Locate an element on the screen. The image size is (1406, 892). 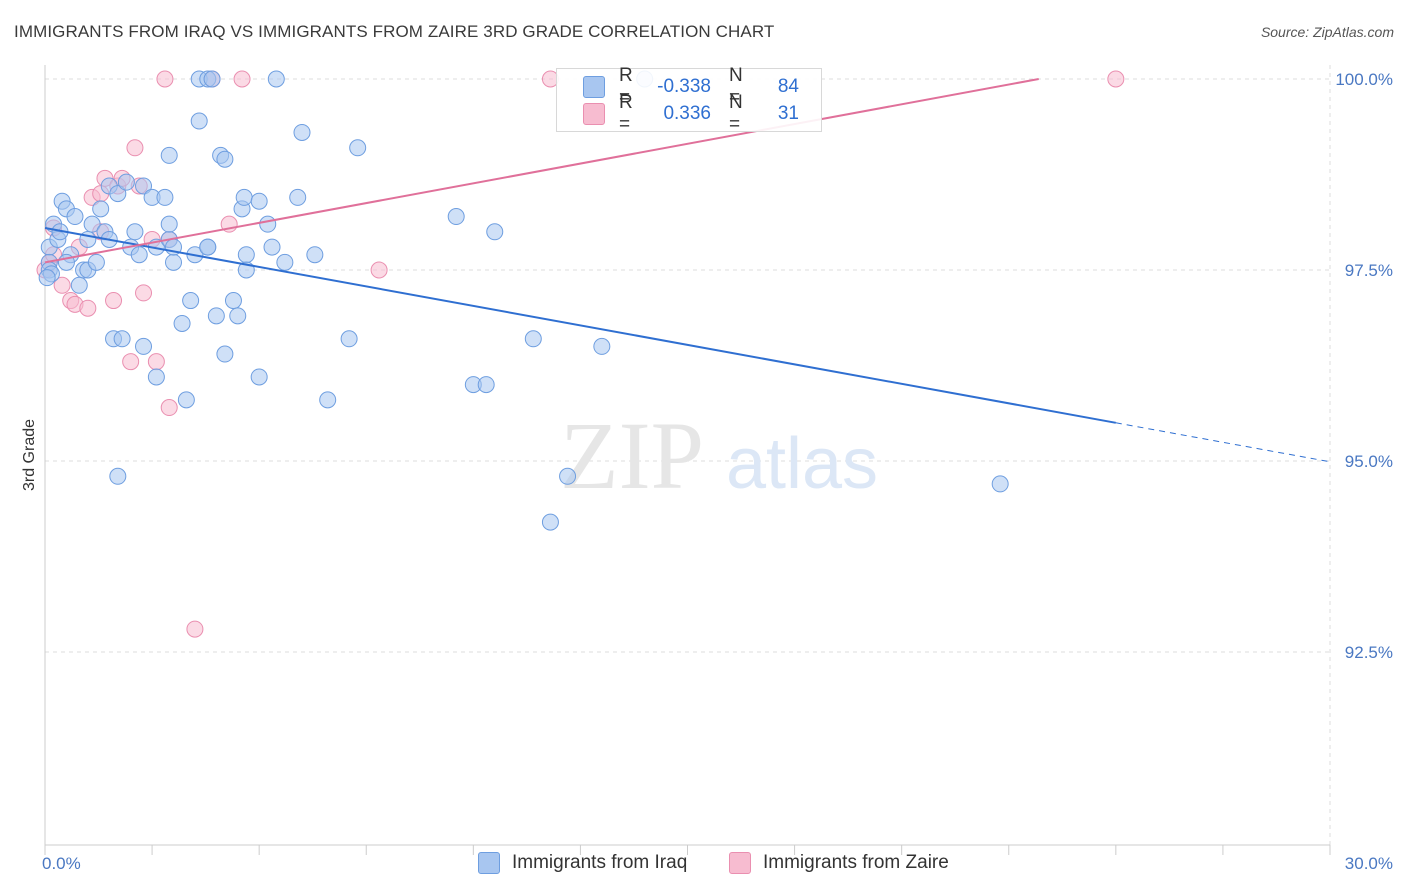
source-label: Source: ZipAtlas.com is located at coordinates (1327, 32).